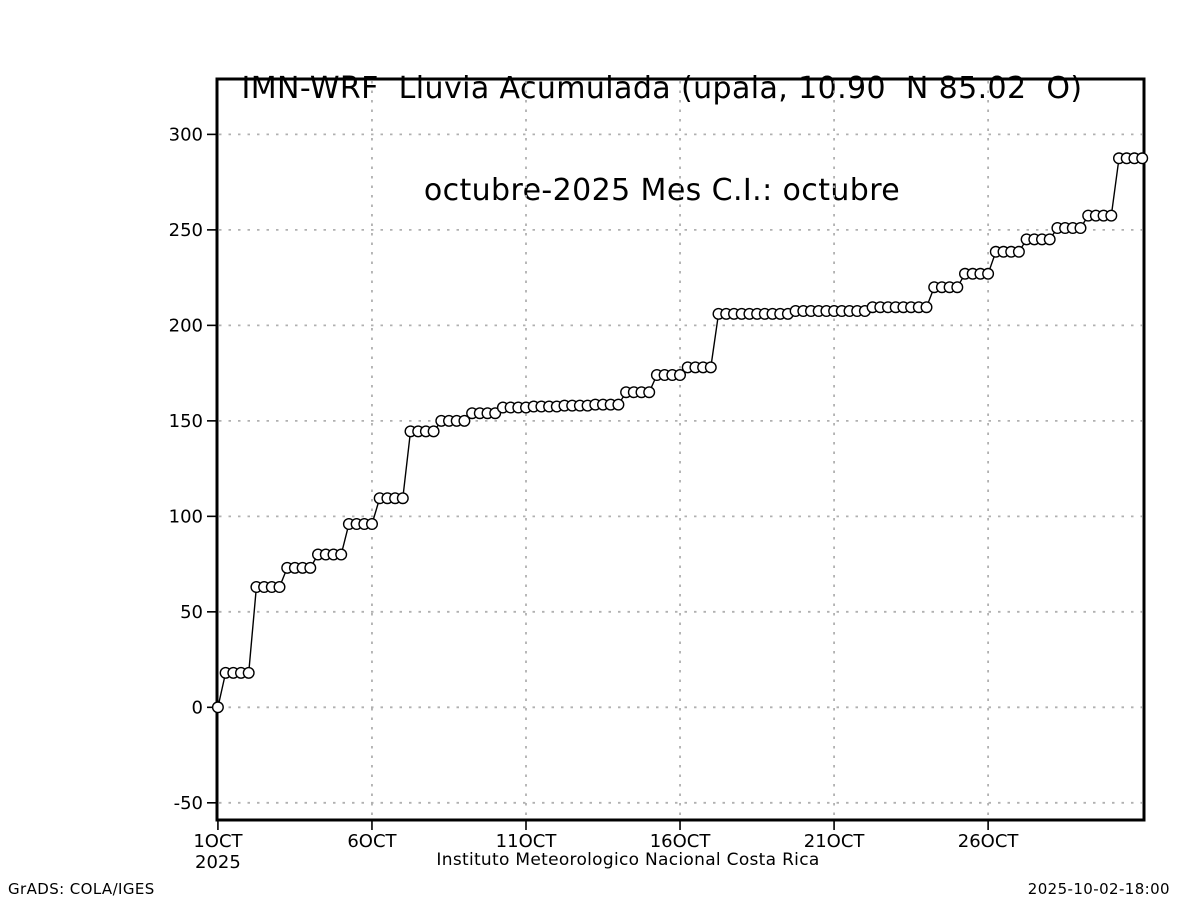 This screenshot has height=900, width=1200. What do you see at coordinates (186, 325) in the screenshot?
I see `y-tick-label: 200` at bounding box center [186, 325].